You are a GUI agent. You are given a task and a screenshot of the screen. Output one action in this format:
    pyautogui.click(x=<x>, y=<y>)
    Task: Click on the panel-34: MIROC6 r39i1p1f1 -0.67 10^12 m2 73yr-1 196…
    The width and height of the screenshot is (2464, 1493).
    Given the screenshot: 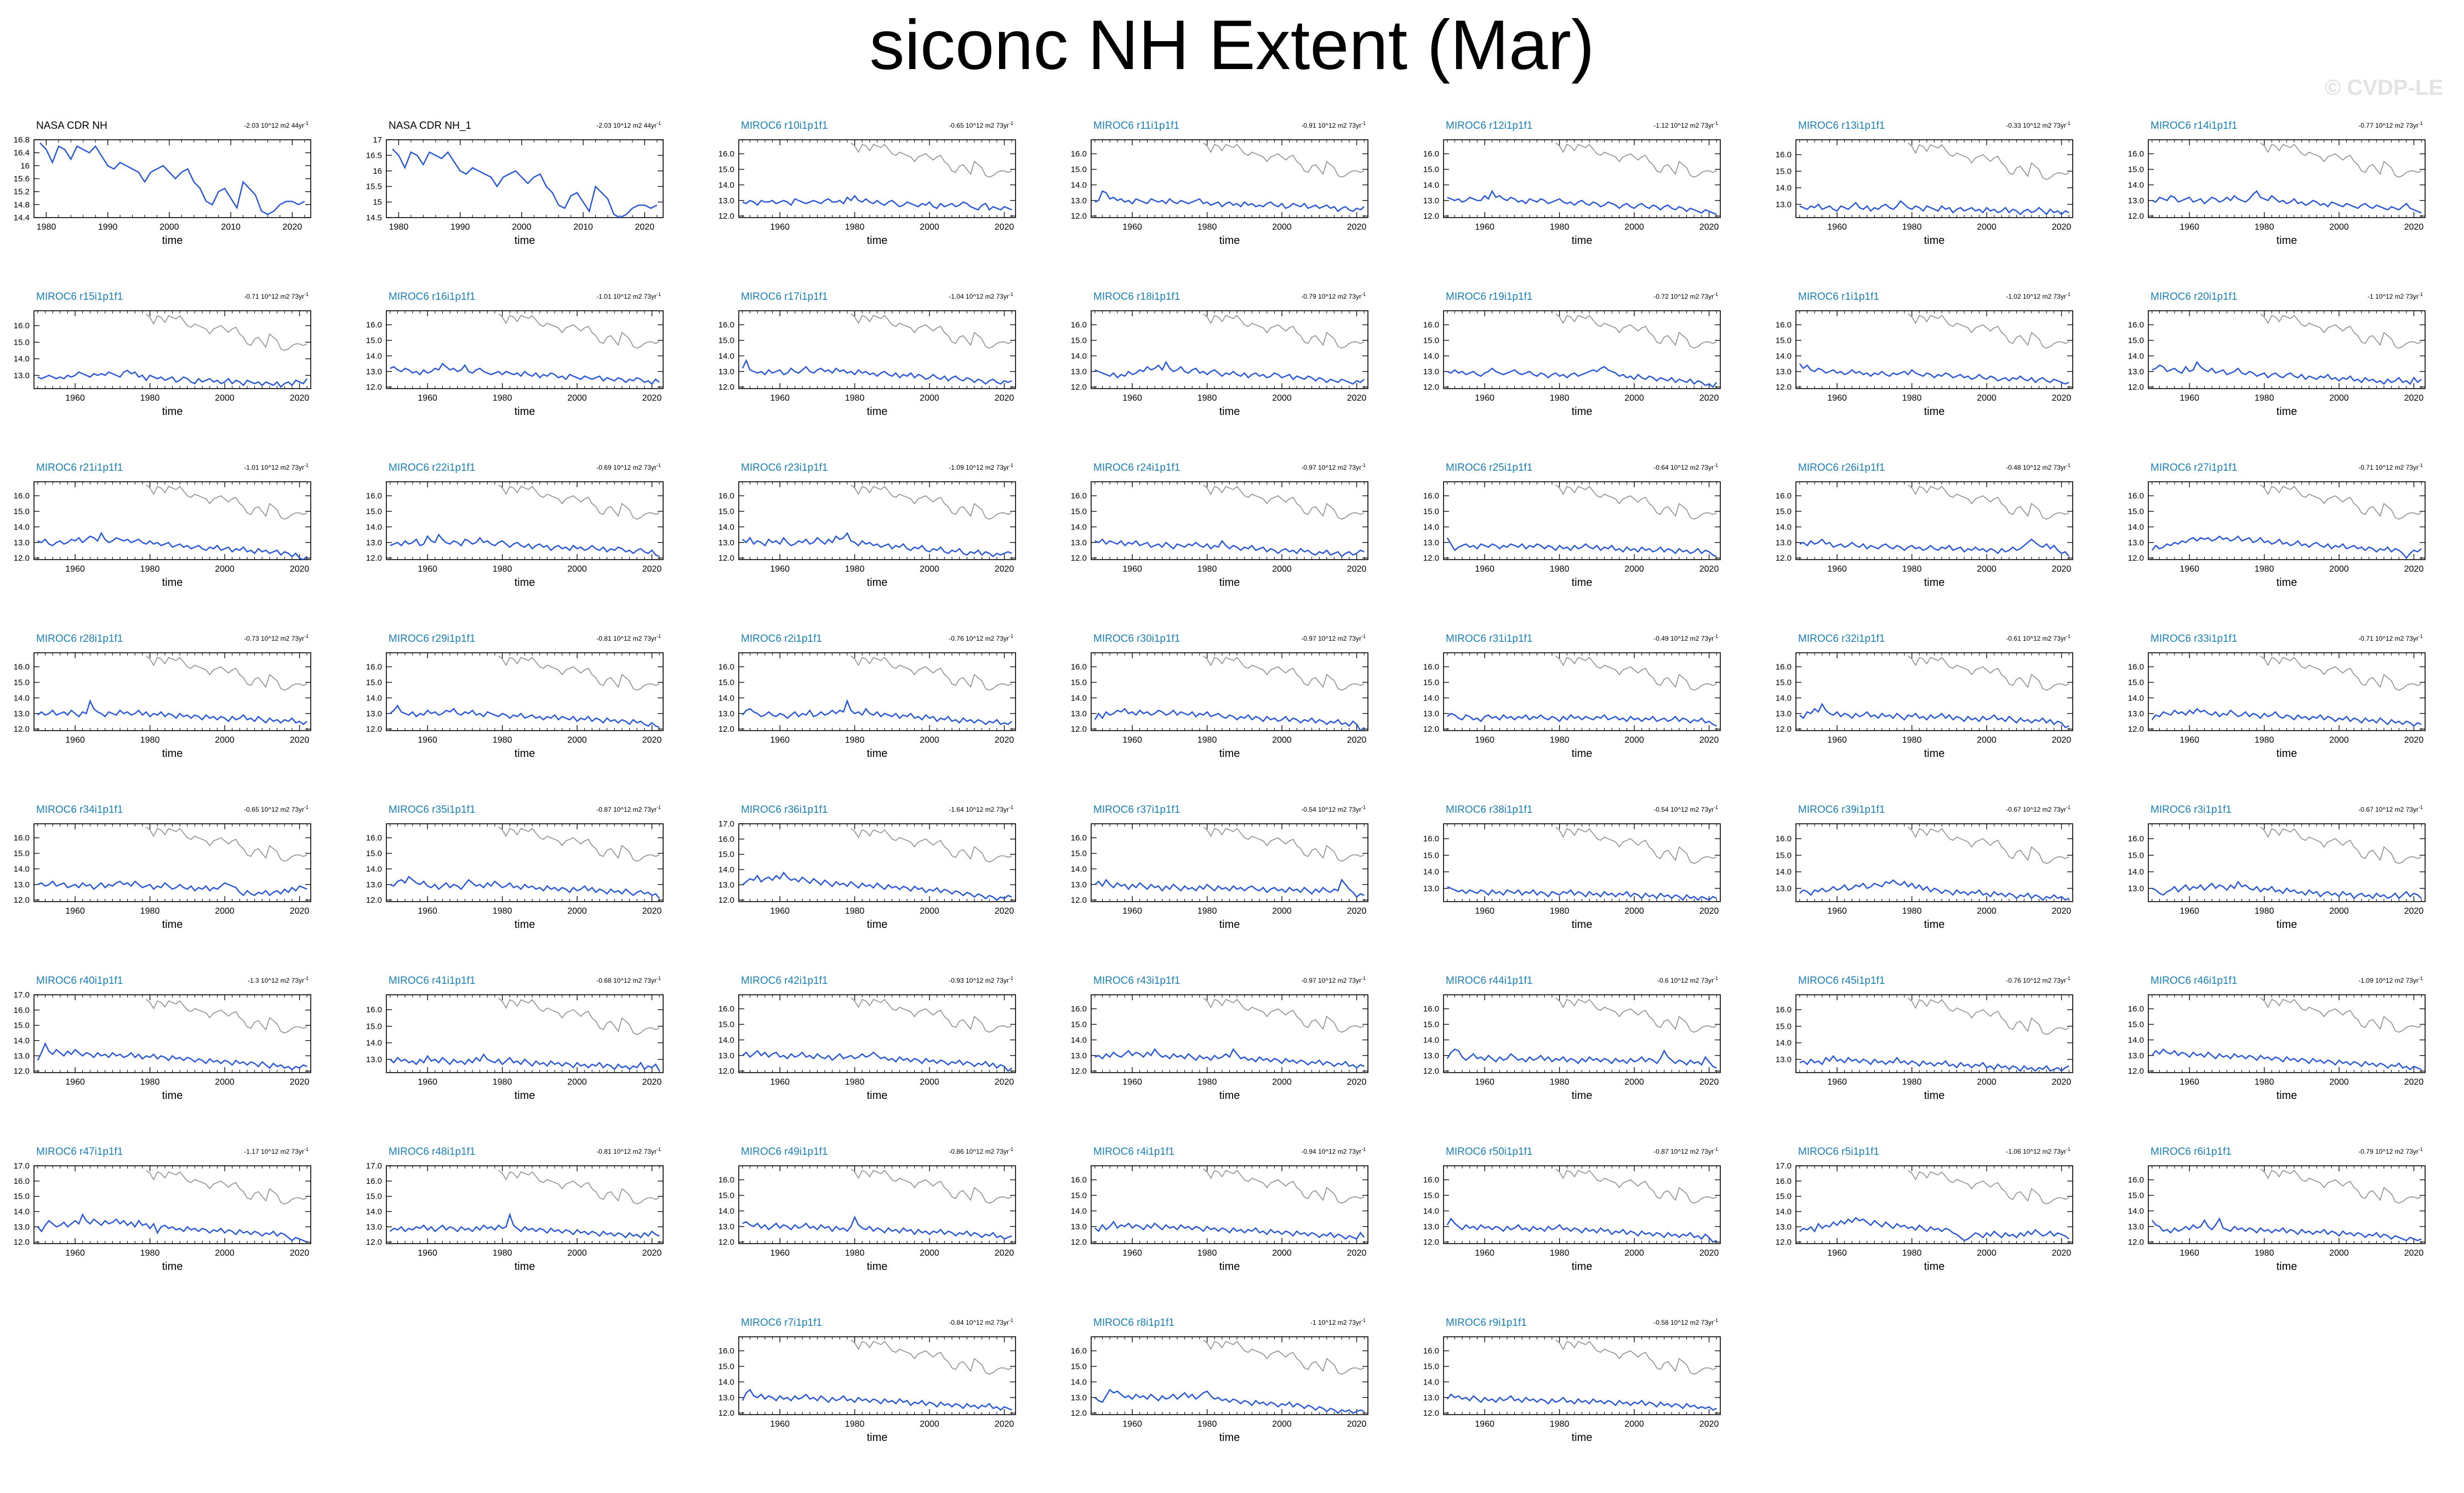 What is the action you would take?
    pyautogui.click(x=1925, y=867)
    